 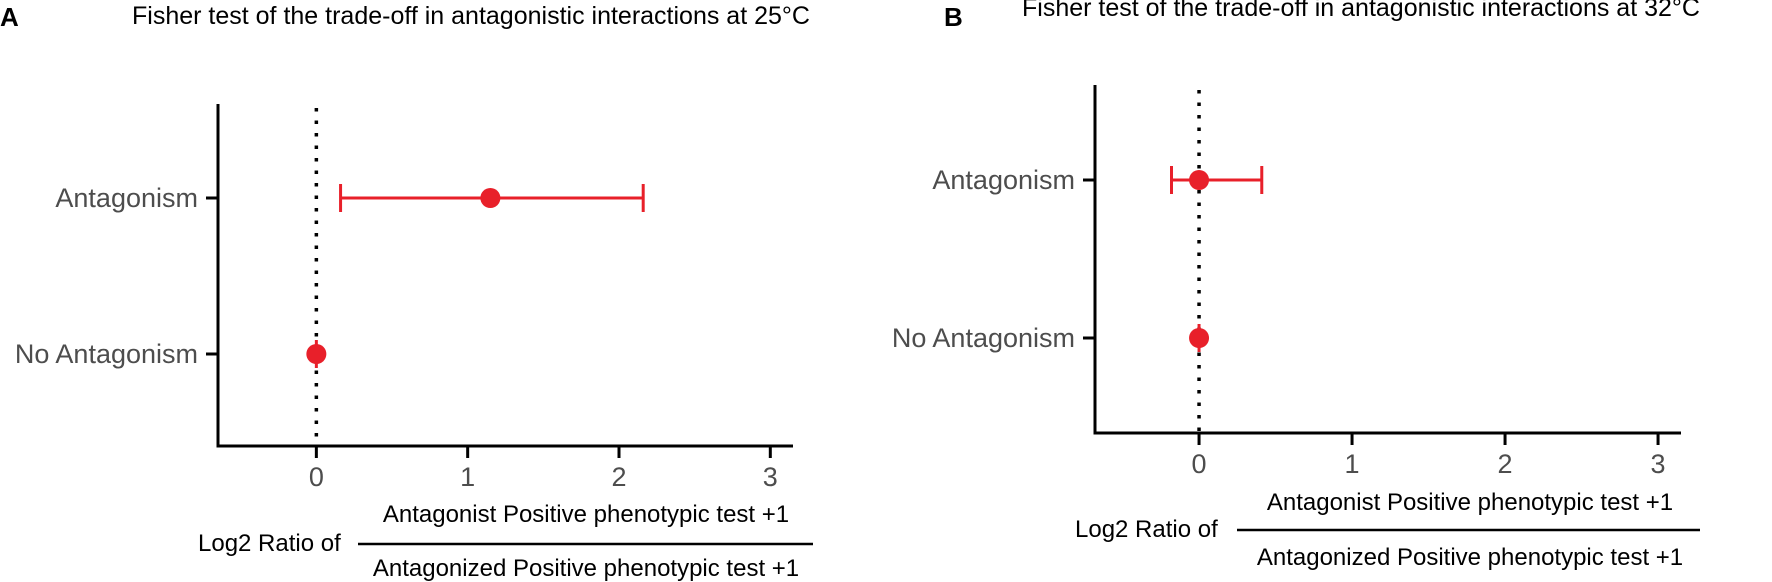 What do you see at coordinates (490, 198) in the screenshot?
I see `panel-a-point-antagonism` at bounding box center [490, 198].